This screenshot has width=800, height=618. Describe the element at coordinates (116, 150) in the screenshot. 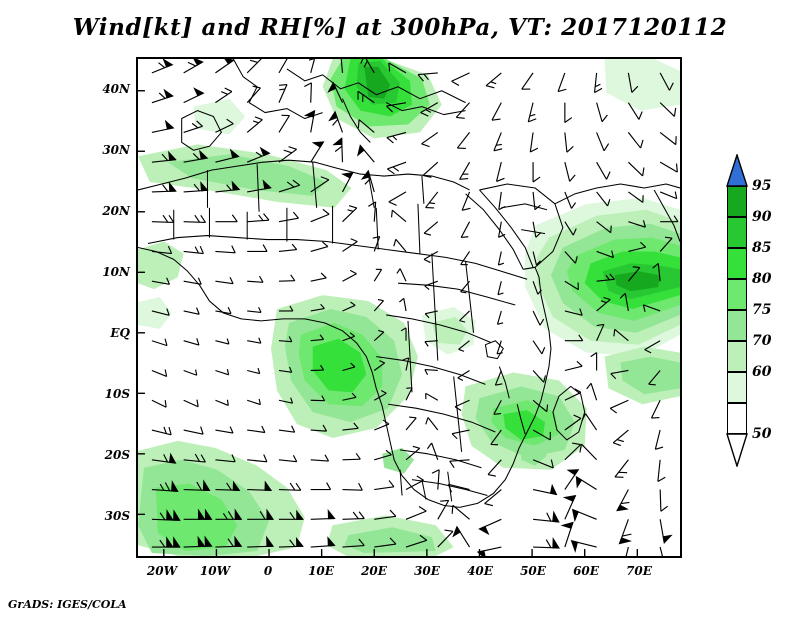

I see `y-tick-label-30n: 30N` at that location.